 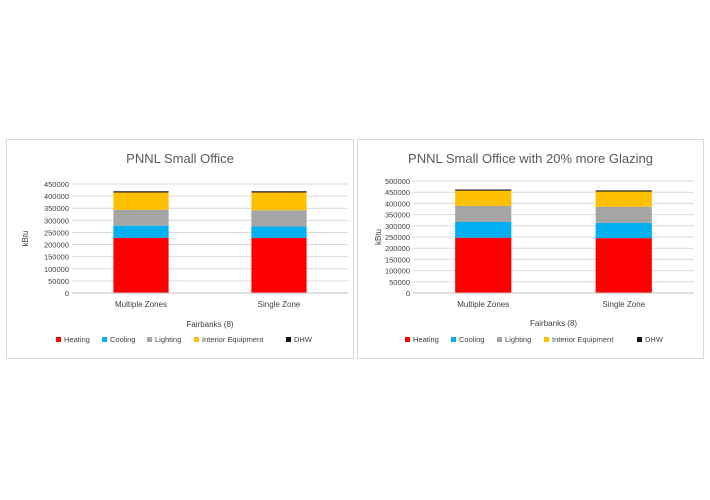 I want to click on y-tick-label: 500000, so click(x=397, y=181).